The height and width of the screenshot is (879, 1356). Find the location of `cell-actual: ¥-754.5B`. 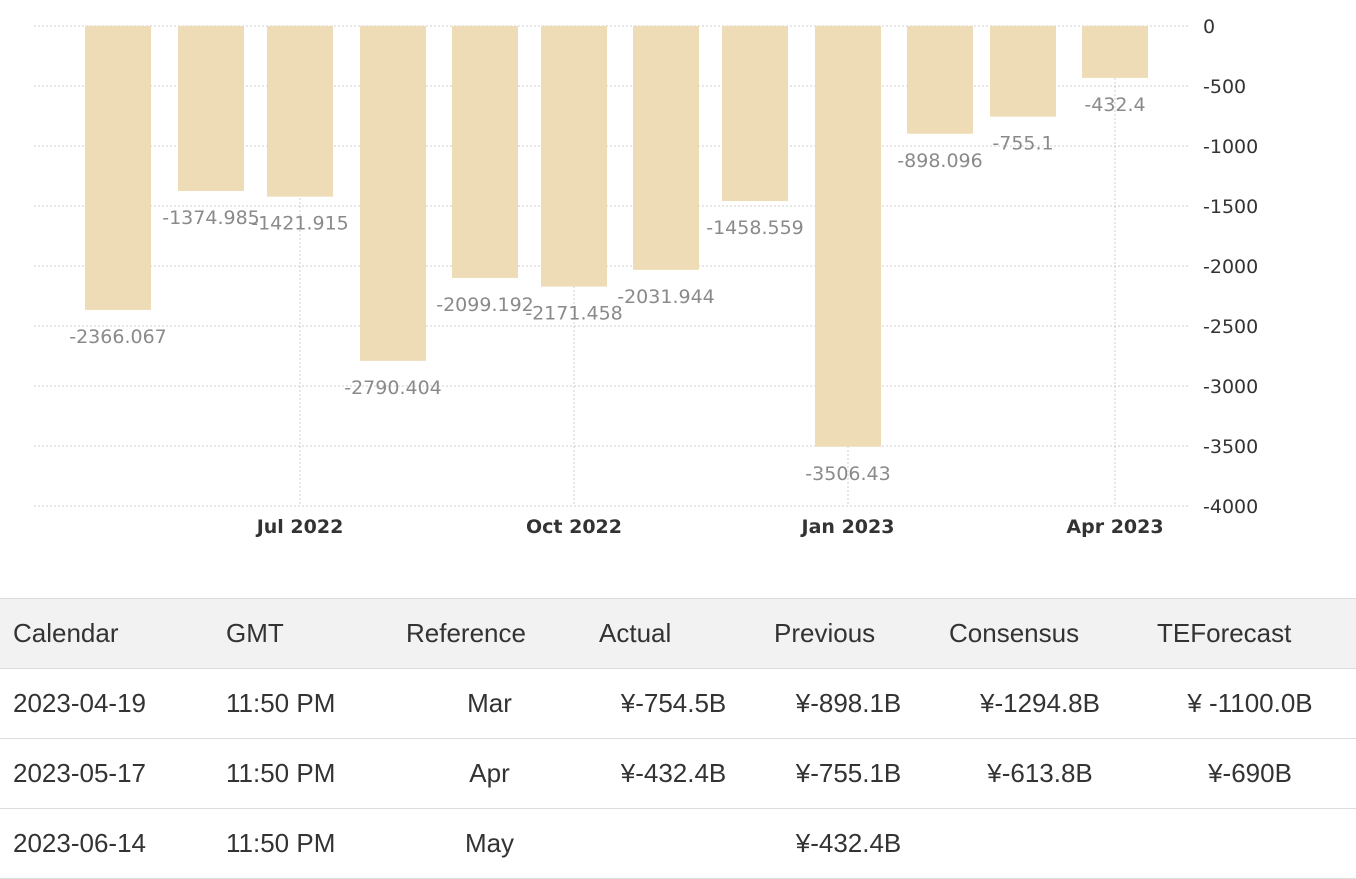

cell-actual: ¥-754.5B is located at coordinates (673, 703).